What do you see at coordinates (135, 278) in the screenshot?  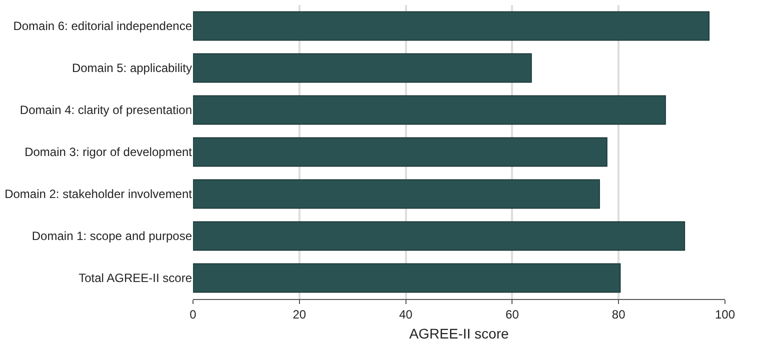 I see `y-tick-label: Total AGREE-II score` at bounding box center [135, 278].